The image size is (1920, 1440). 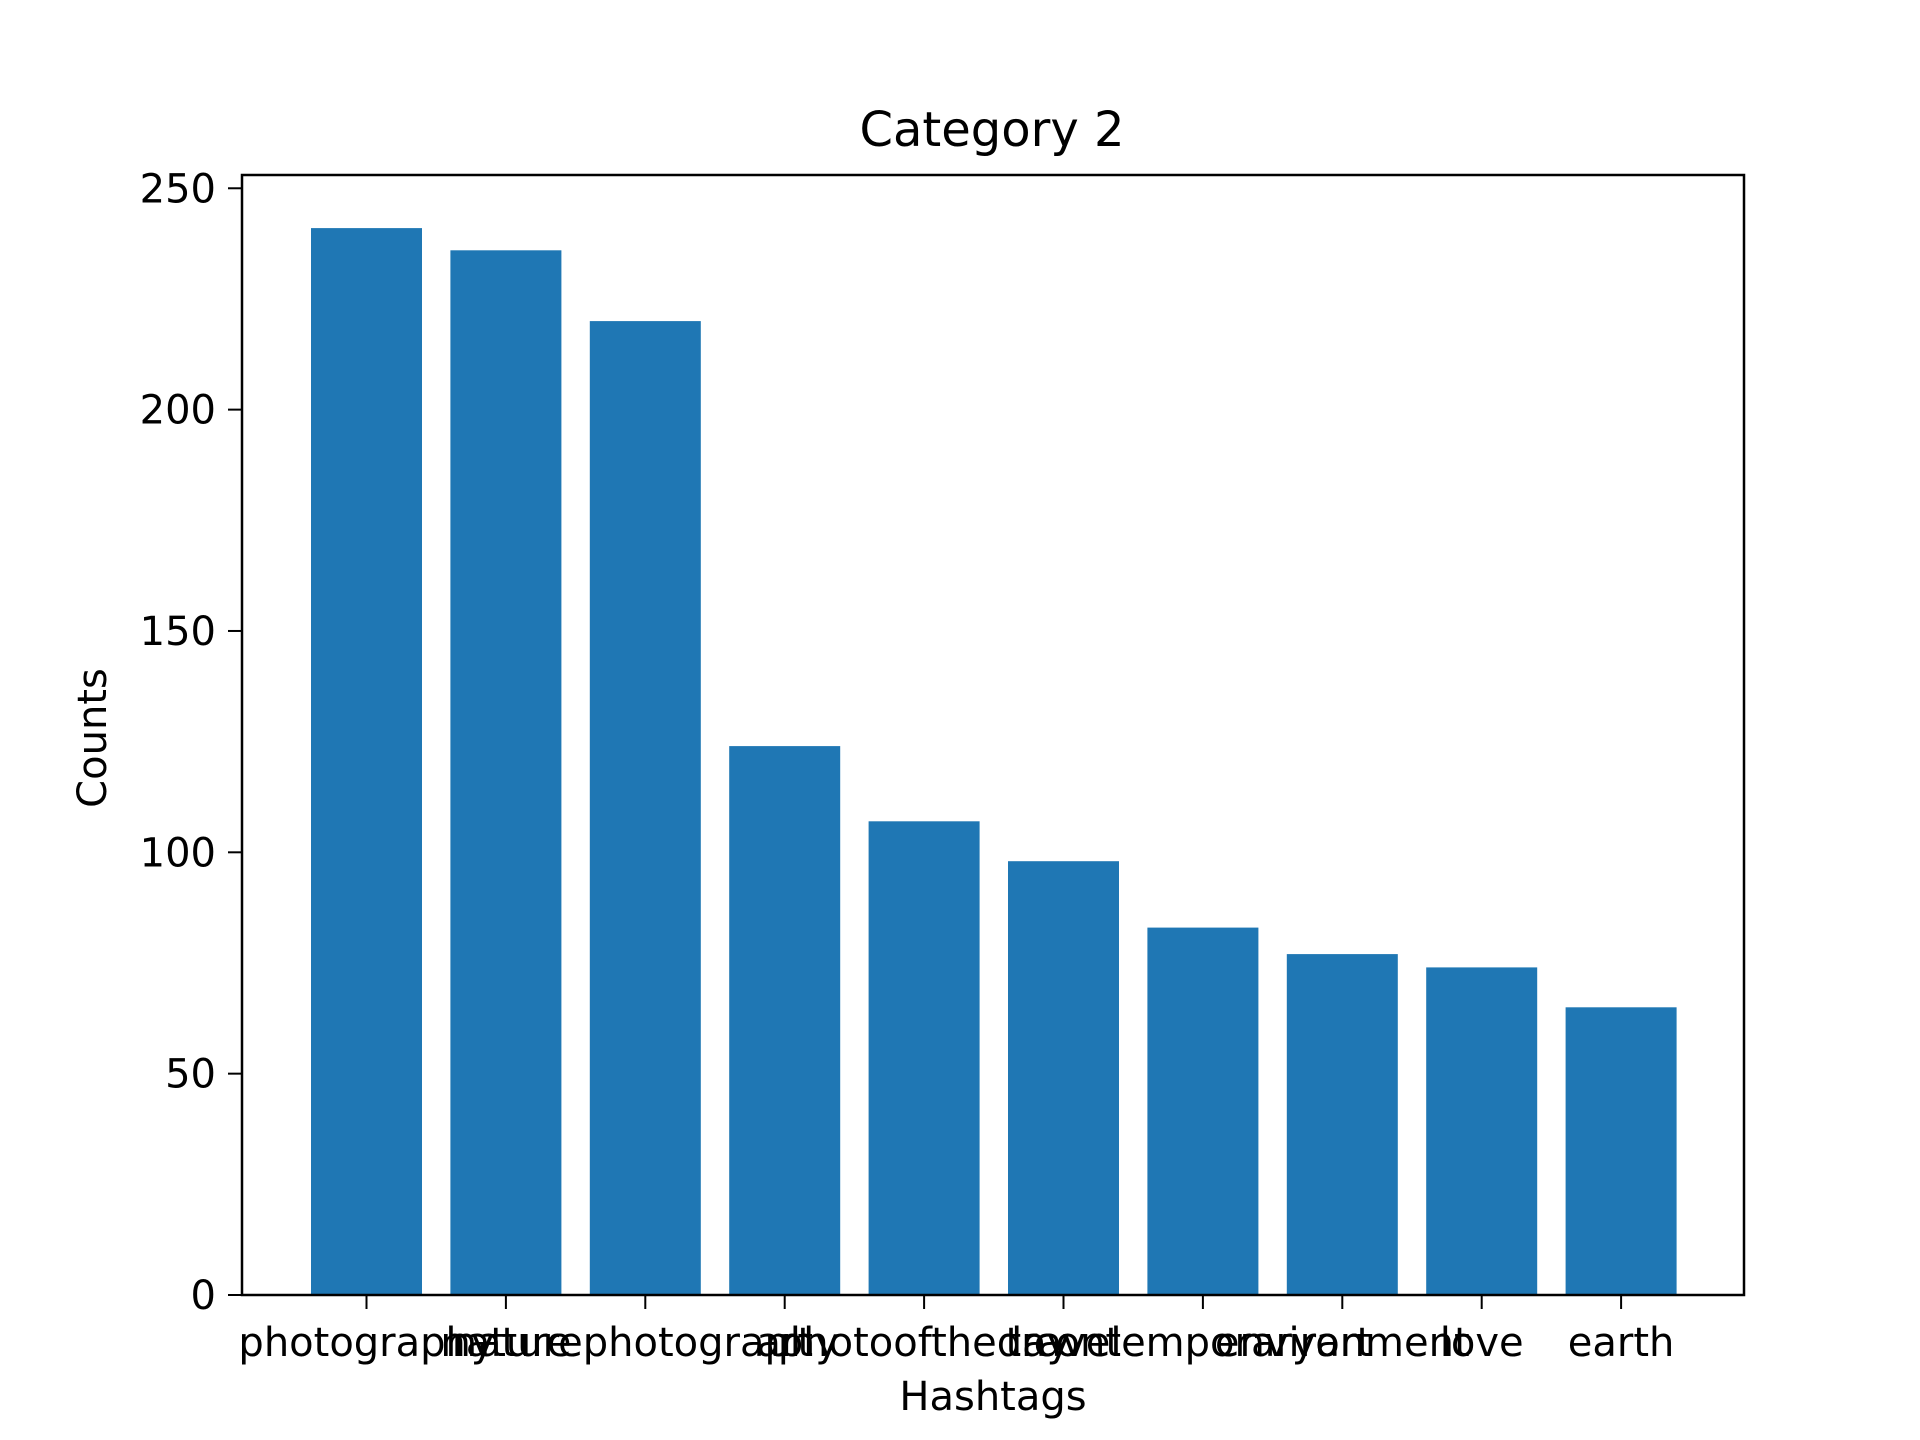 What do you see at coordinates (191, 742) in the screenshot?
I see `y-axis: 0 50 100 150 200 250` at bounding box center [191, 742].